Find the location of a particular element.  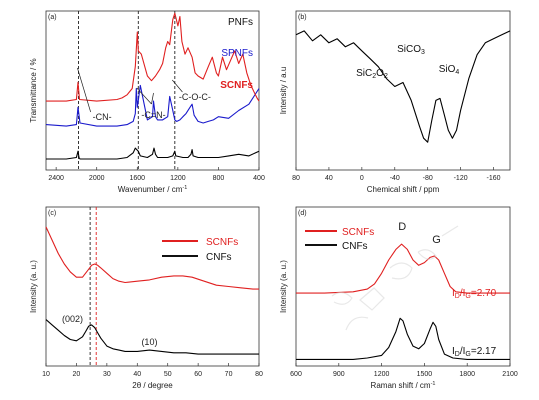

panel-label: (a) is located at coordinates (52, 17).